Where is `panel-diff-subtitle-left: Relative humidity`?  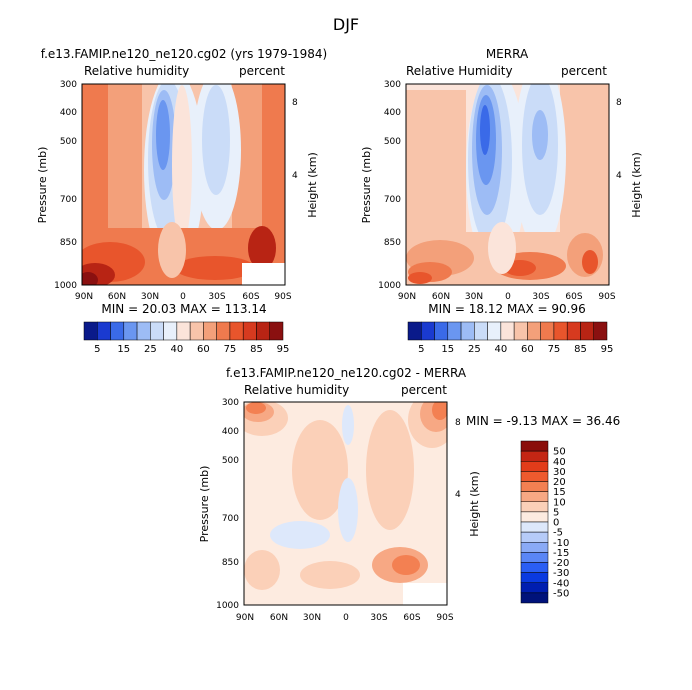
panel-diff-subtitle-left: Relative humidity is located at coordinates (296, 390).